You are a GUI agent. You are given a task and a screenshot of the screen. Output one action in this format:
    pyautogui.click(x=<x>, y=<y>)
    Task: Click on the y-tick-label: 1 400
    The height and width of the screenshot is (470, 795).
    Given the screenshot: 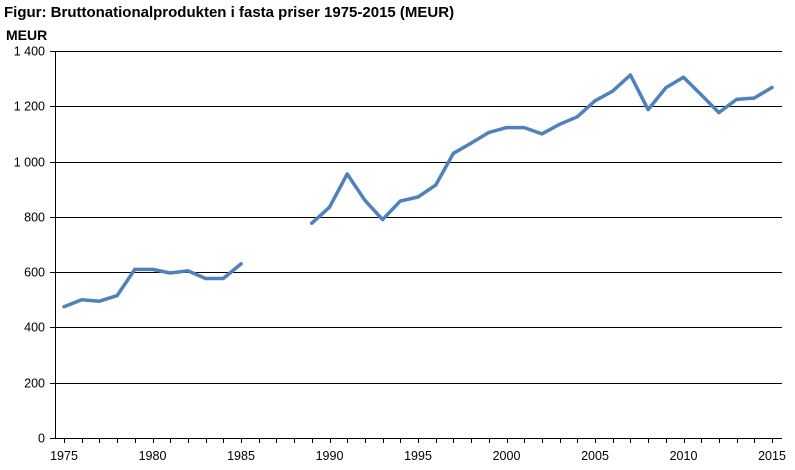 What is the action you would take?
    pyautogui.click(x=29, y=52)
    